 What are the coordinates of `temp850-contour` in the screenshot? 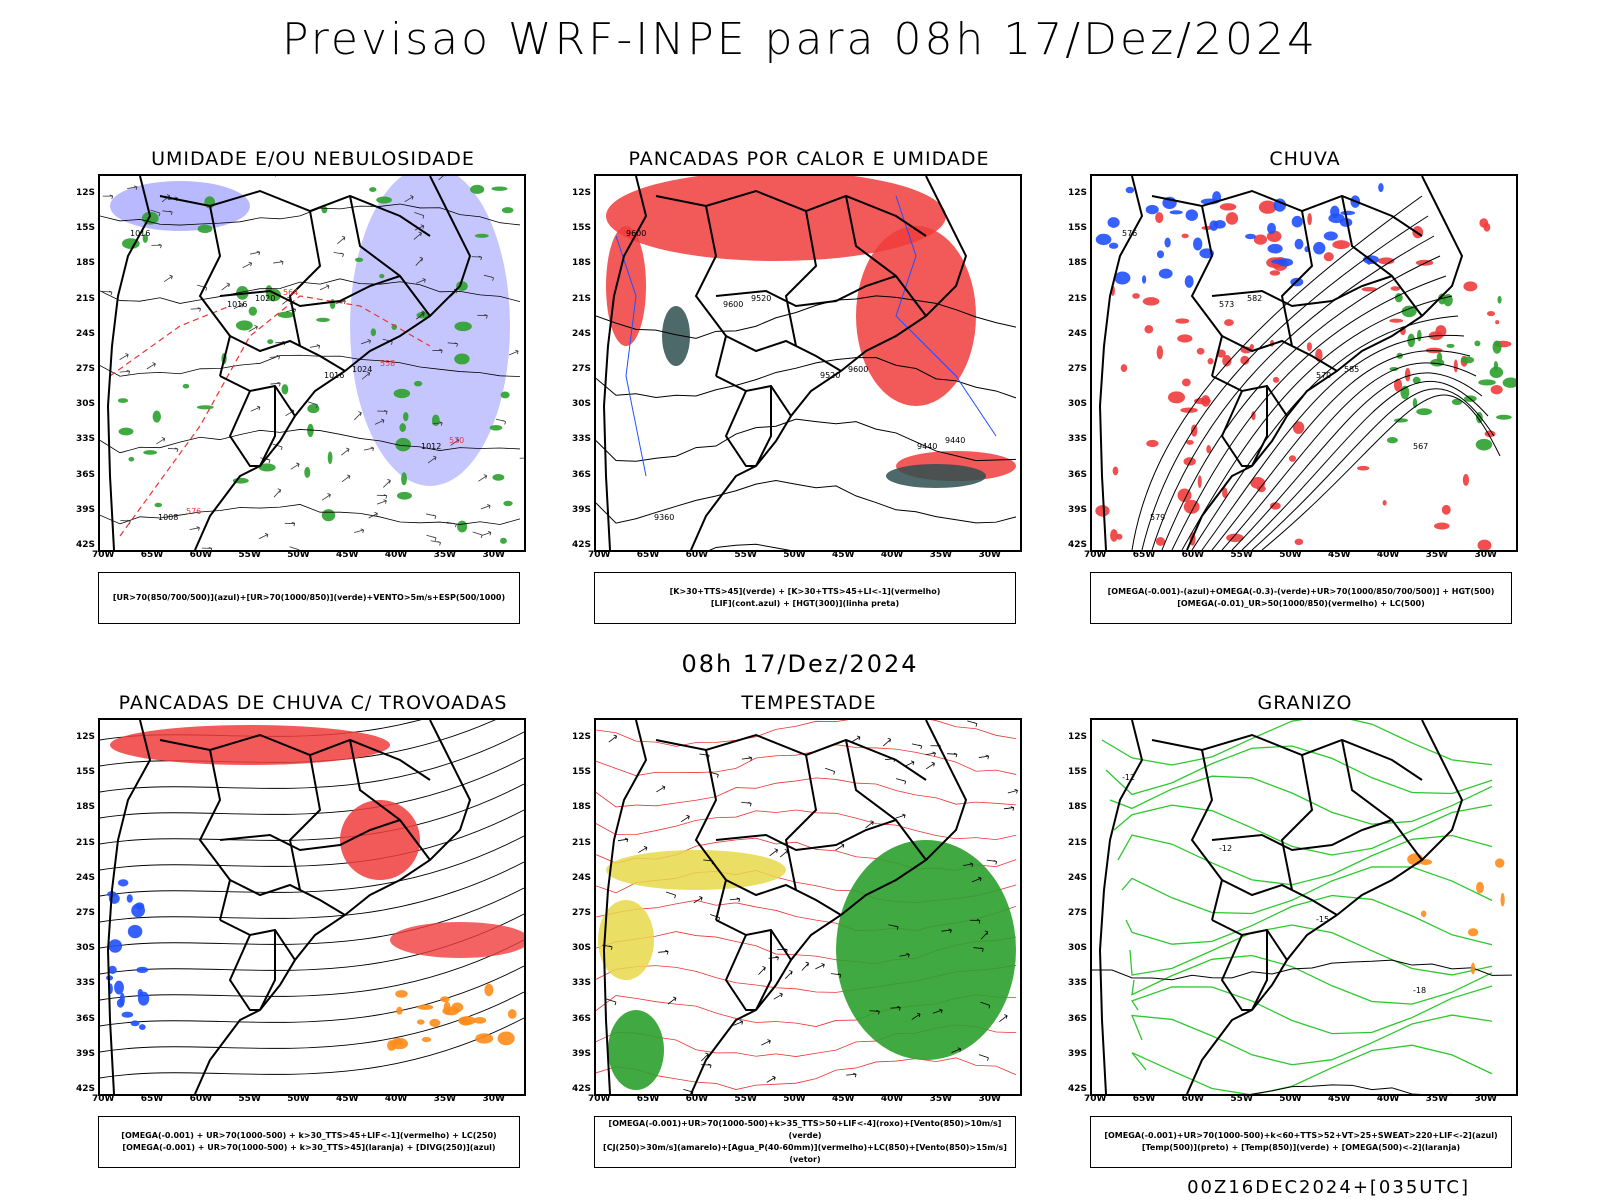 It's located at (1311, 950).